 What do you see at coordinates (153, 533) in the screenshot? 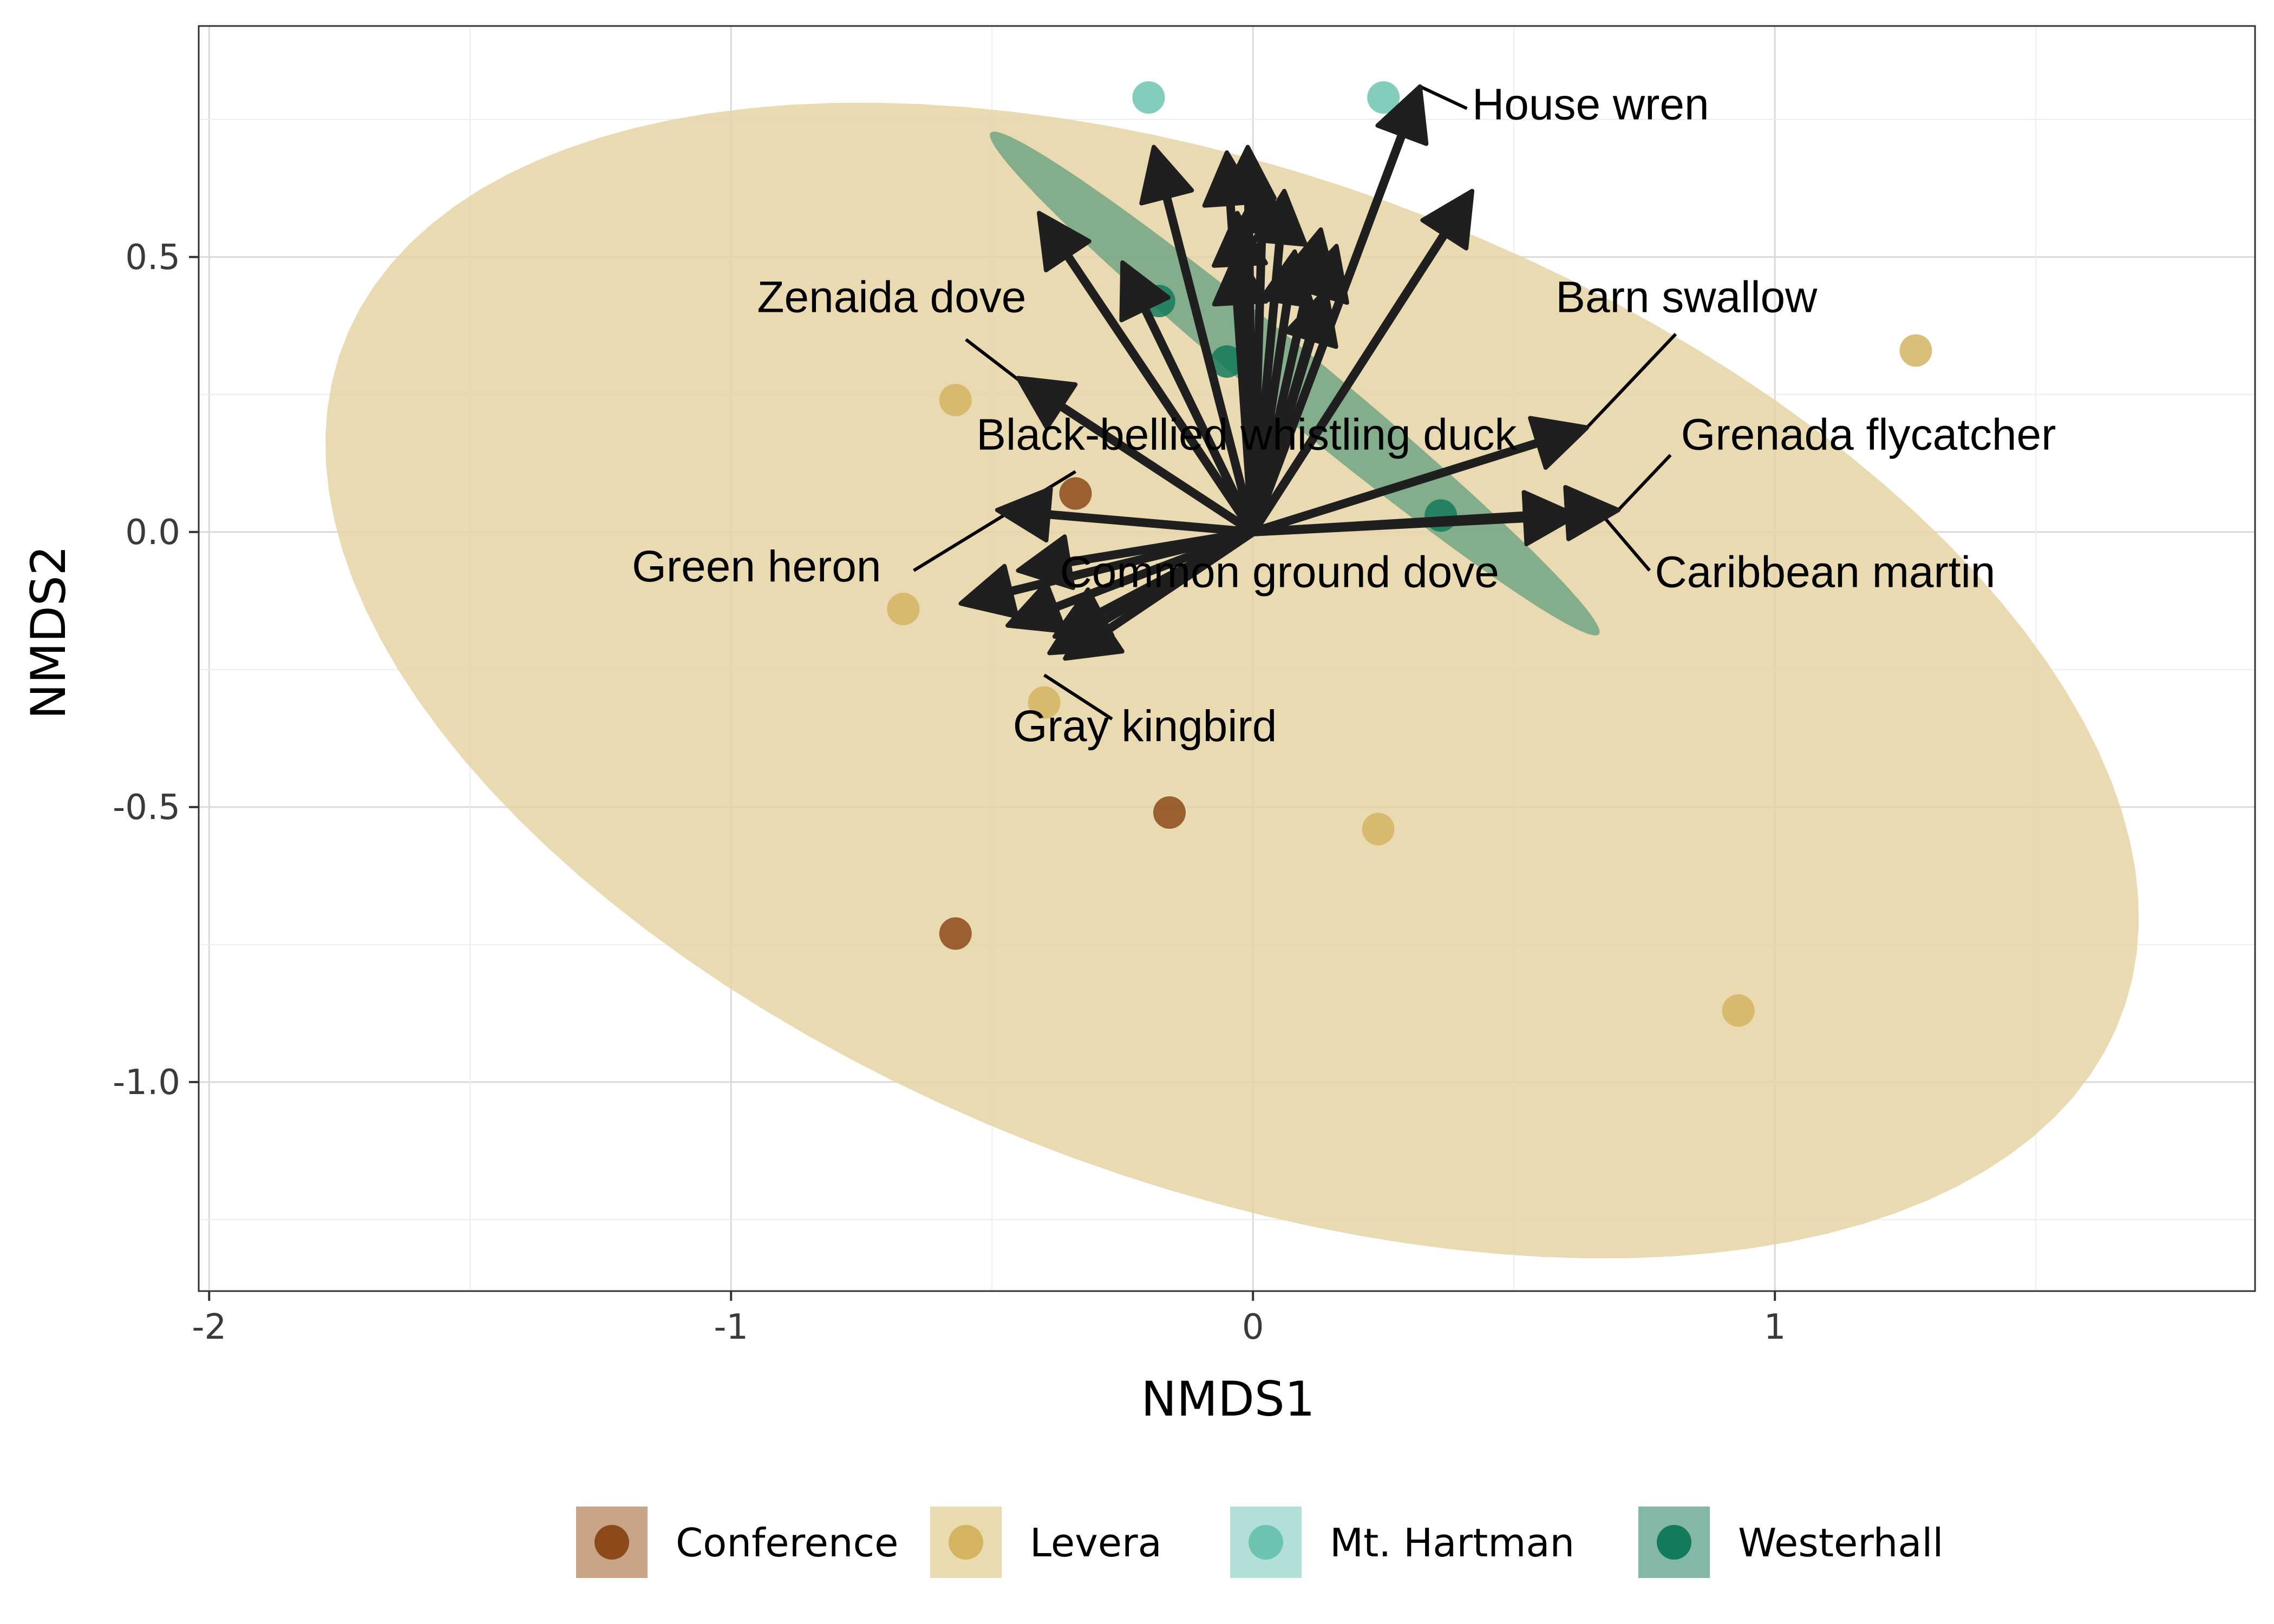
I see `y-tick-label: 0.0` at bounding box center [153, 533].